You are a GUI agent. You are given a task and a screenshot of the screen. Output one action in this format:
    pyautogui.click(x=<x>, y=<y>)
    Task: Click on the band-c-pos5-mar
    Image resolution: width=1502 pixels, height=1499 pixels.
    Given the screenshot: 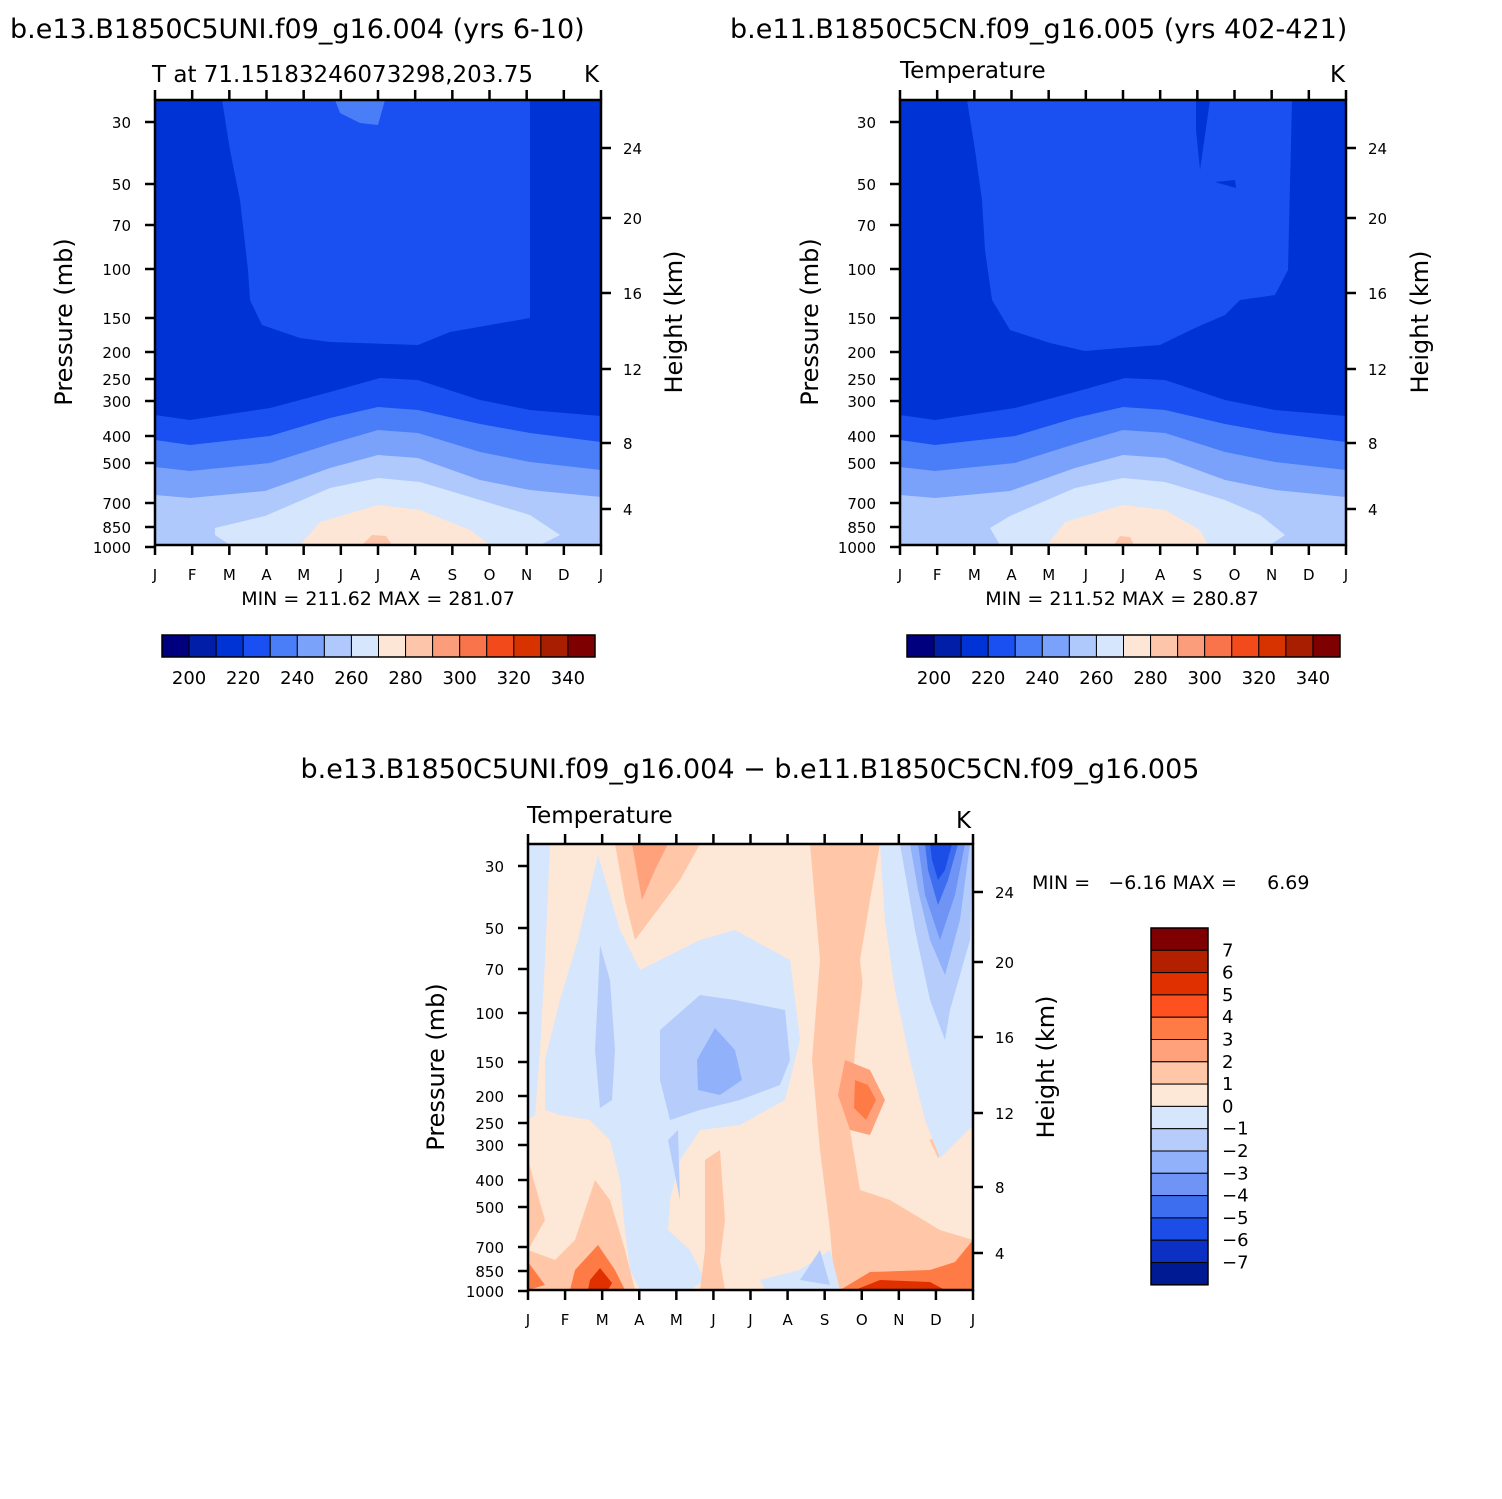 What is the action you would take?
    pyautogui.click(x=600, y=1279)
    